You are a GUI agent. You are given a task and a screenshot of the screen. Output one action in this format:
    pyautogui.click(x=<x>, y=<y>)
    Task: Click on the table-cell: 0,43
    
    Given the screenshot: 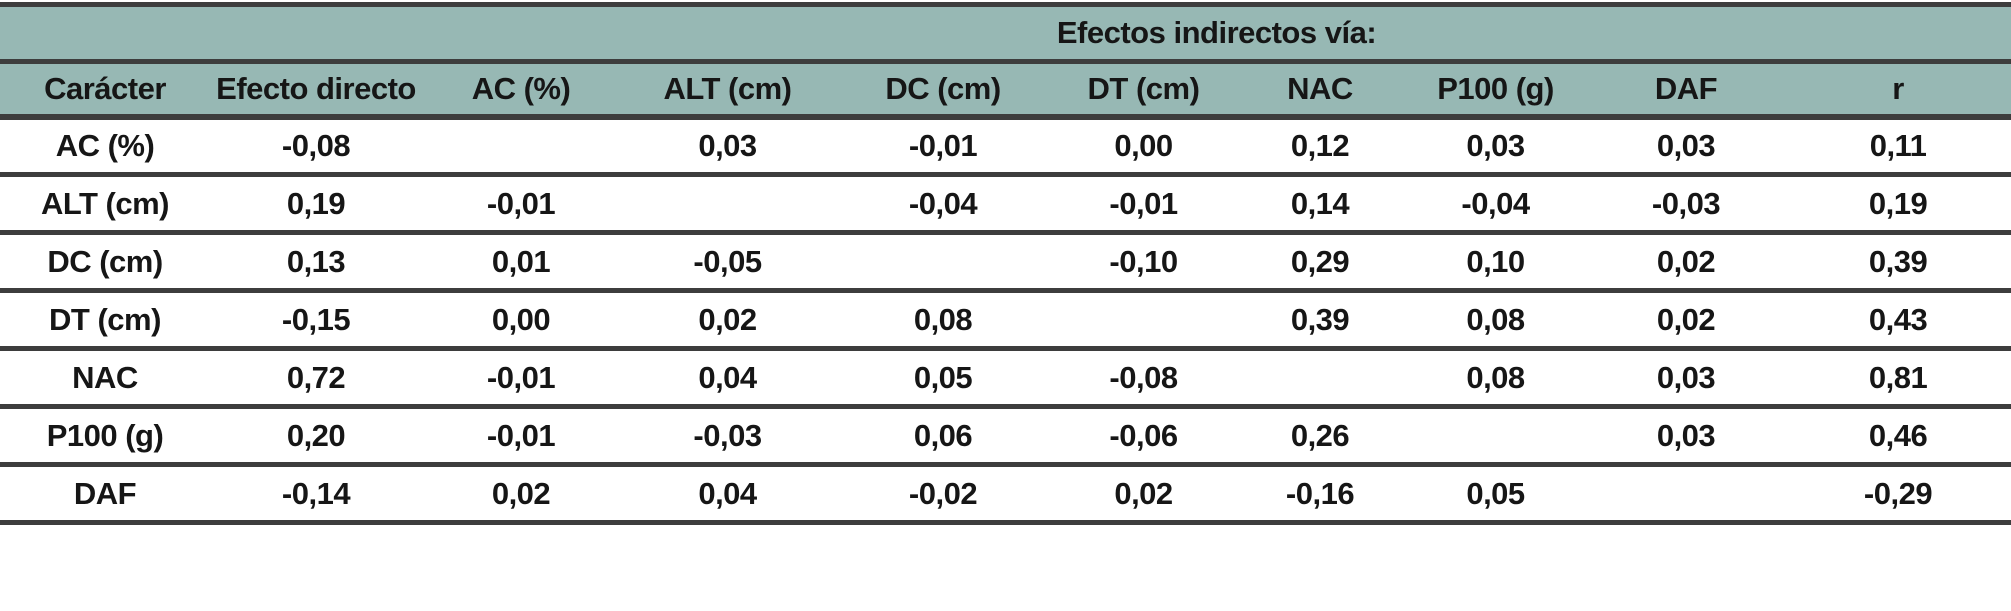 What is the action you would take?
    pyautogui.click(x=1898, y=319)
    